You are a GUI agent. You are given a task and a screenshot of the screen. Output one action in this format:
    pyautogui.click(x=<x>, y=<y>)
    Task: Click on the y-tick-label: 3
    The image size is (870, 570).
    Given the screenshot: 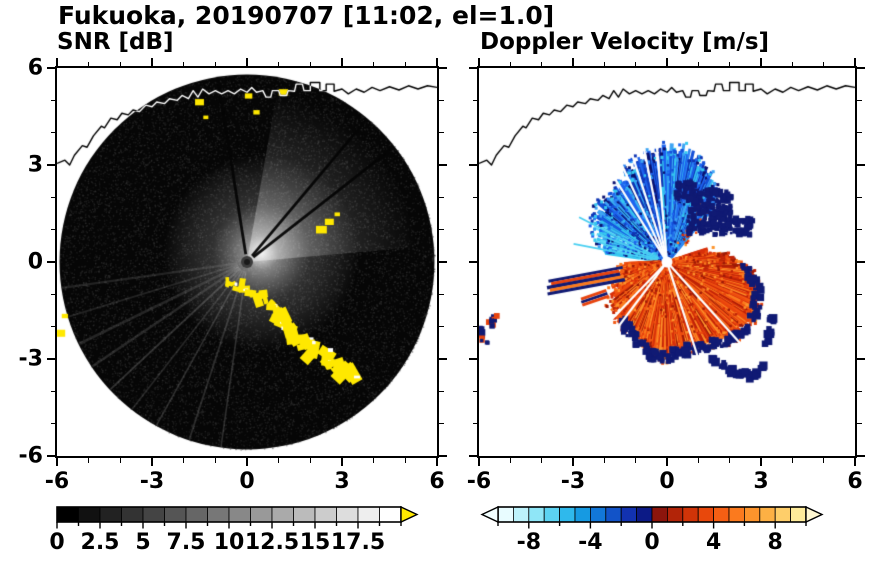 What is the action you would take?
    pyautogui.click(x=35, y=165)
    